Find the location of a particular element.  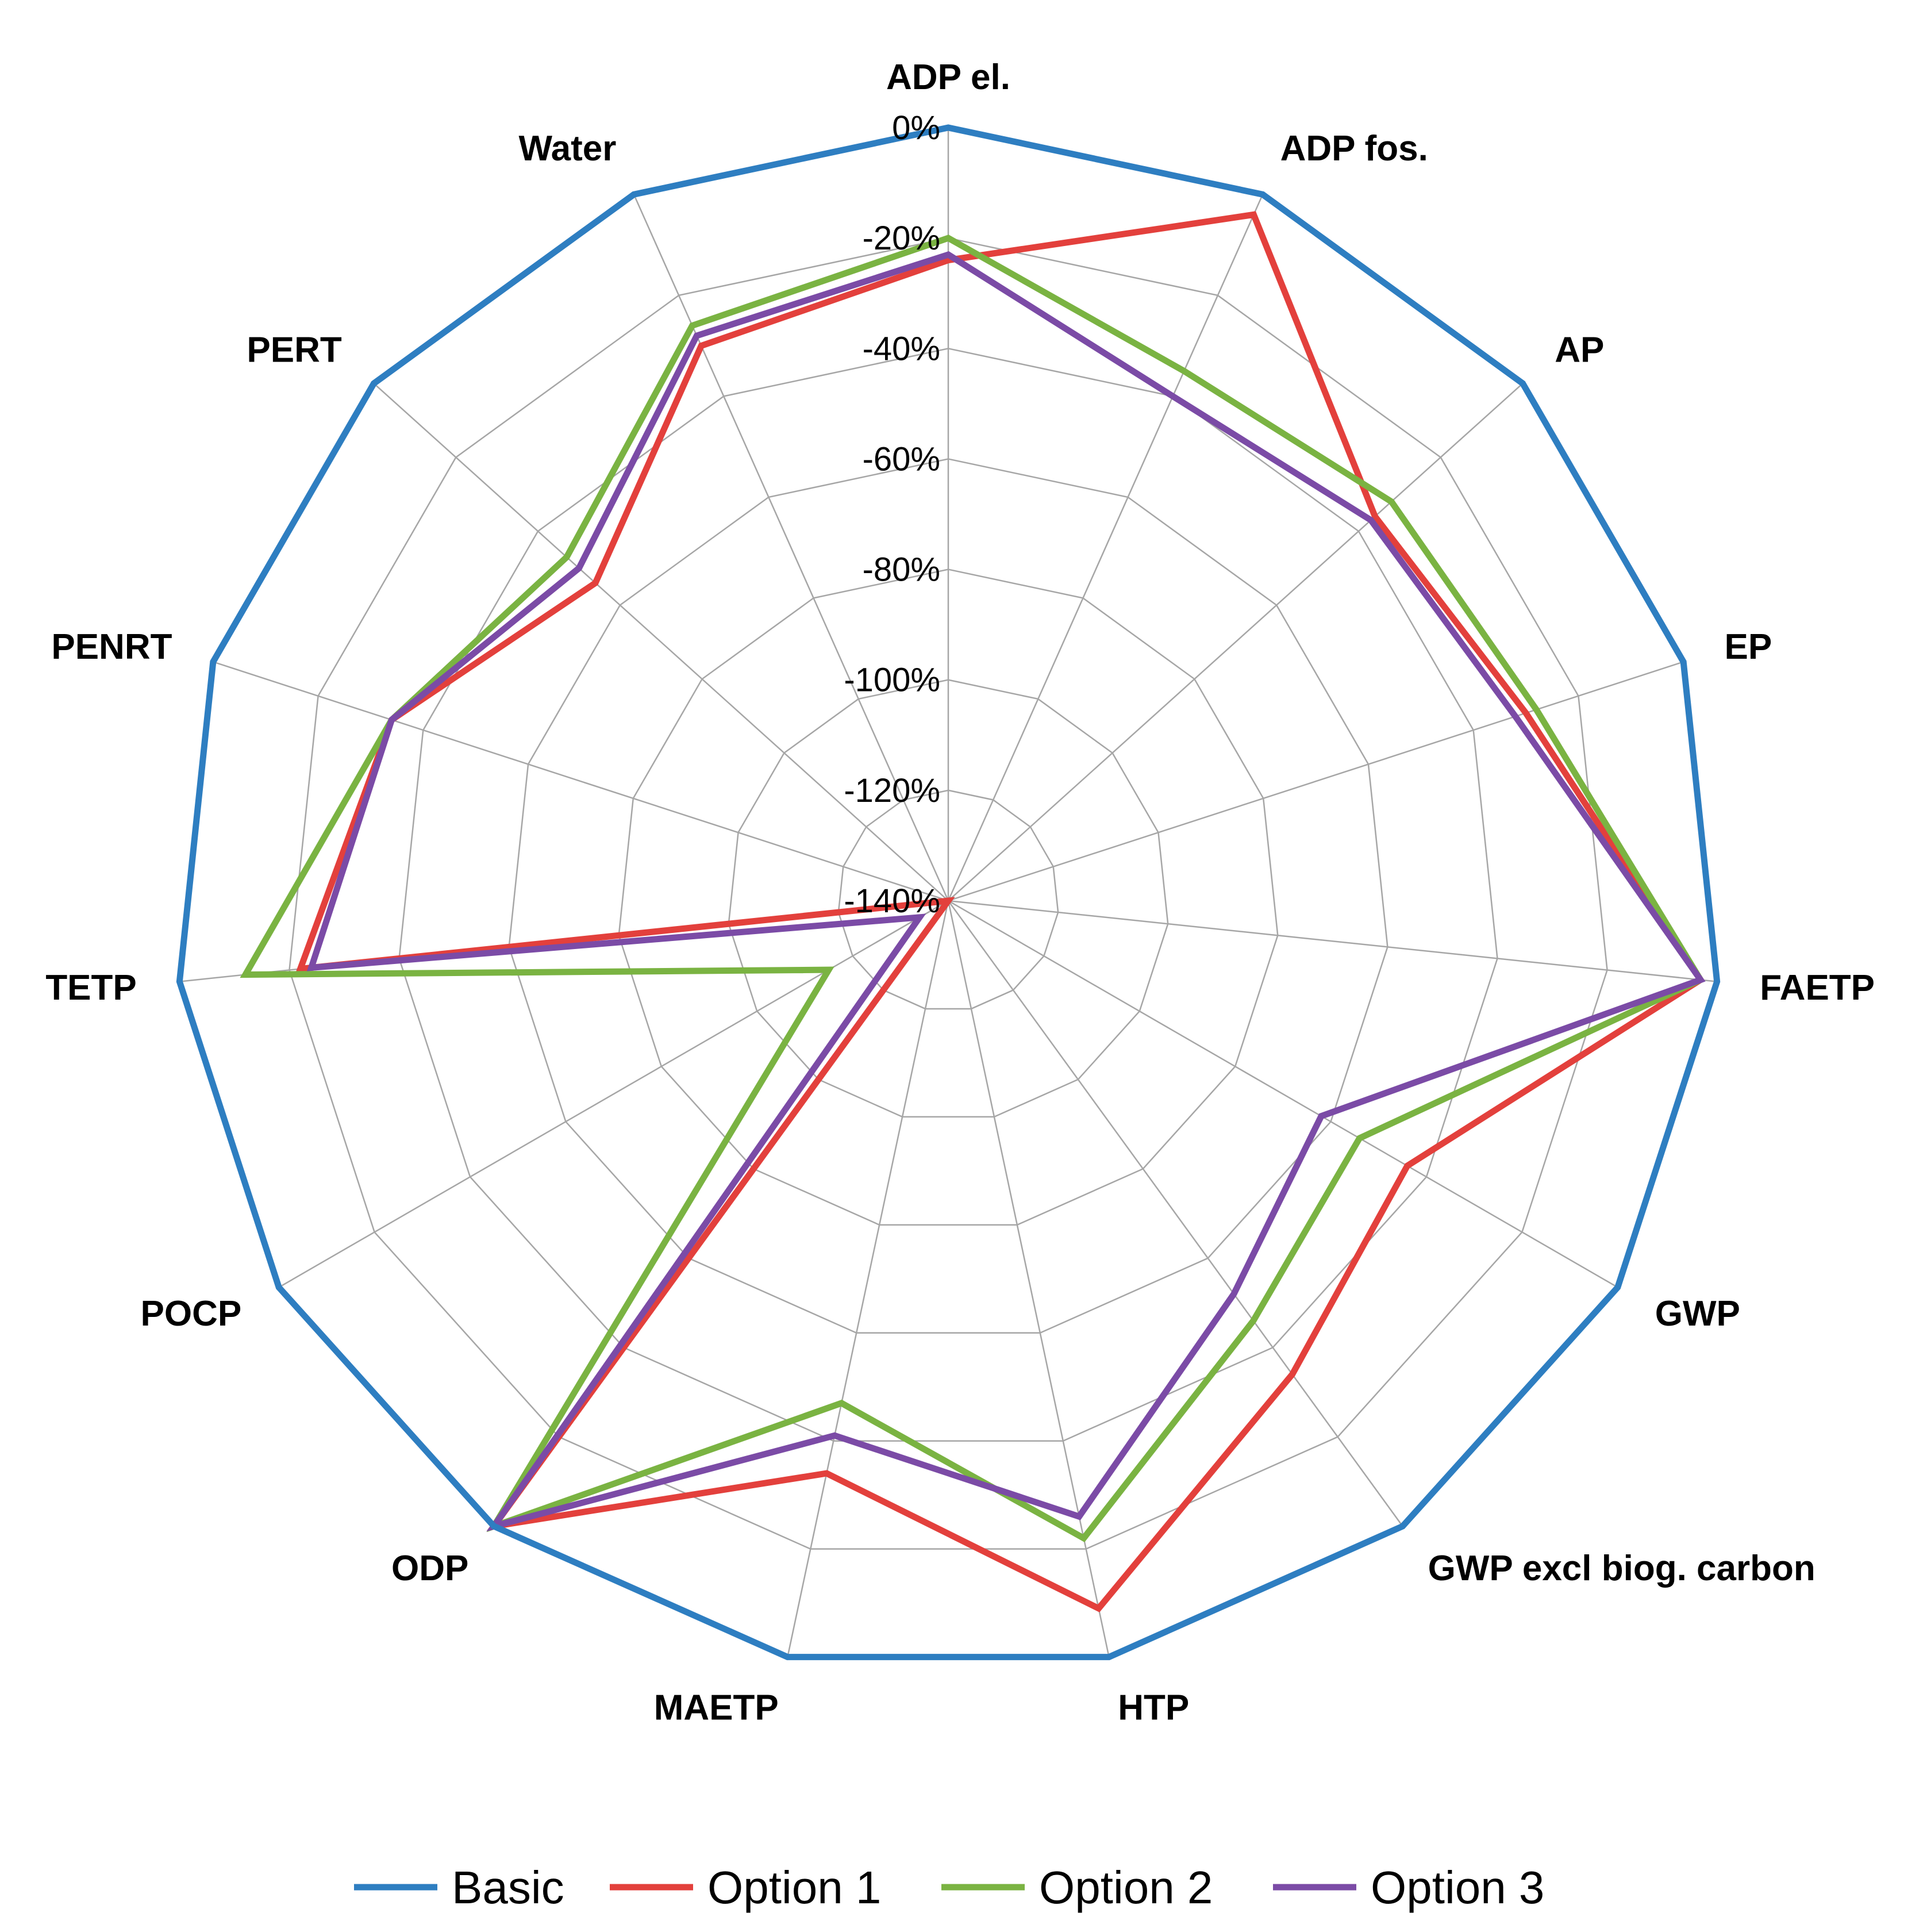

legend-label-option-3: Option 3 is located at coordinates (1457, 1887).